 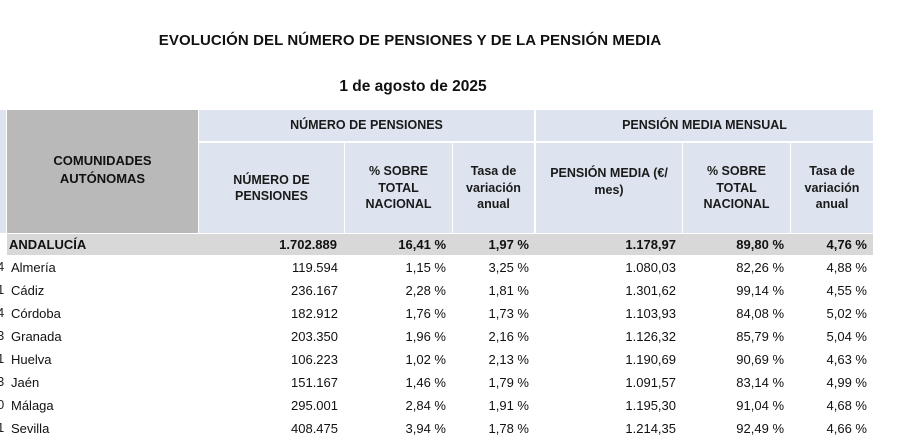 I want to click on cell-name: Huelva, so click(x=31, y=359).